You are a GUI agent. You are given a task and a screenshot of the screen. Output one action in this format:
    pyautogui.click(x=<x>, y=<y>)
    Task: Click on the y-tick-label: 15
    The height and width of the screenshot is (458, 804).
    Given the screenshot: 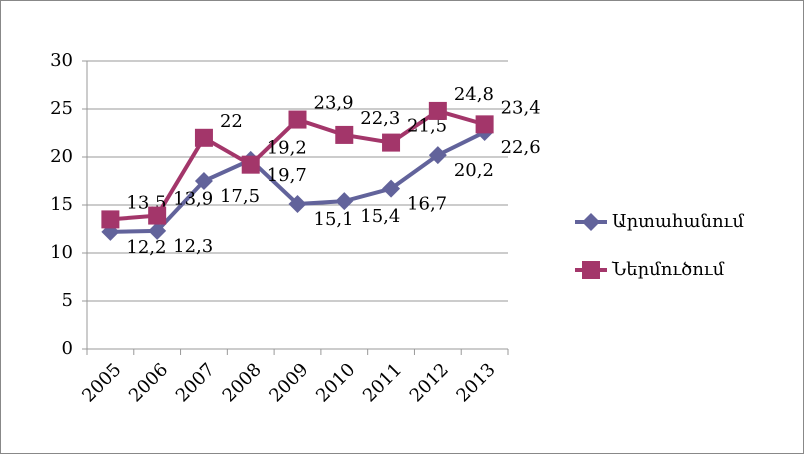 What is the action you would take?
    pyautogui.click(x=61, y=204)
    